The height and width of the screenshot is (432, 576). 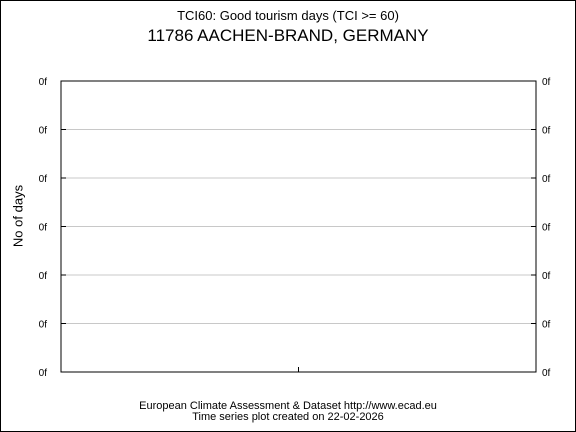 What do you see at coordinates (288, 15) in the screenshot?
I see `chart-title: TCI60: Good tourism days (TCI >= 60)` at bounding box center [288, 15].